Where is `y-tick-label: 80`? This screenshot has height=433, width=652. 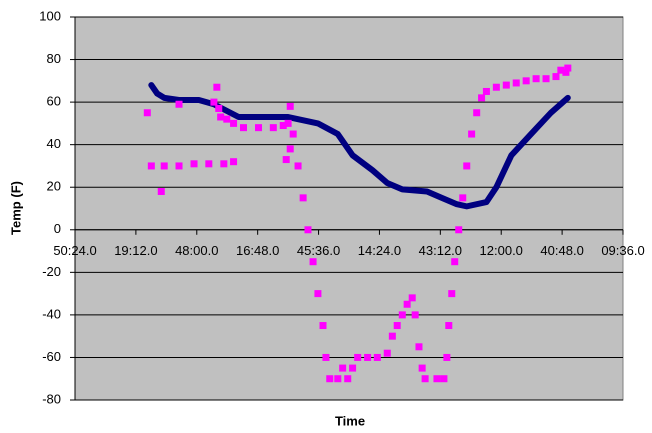
y-tick-label: 80 is located at coordinates (54, 58).